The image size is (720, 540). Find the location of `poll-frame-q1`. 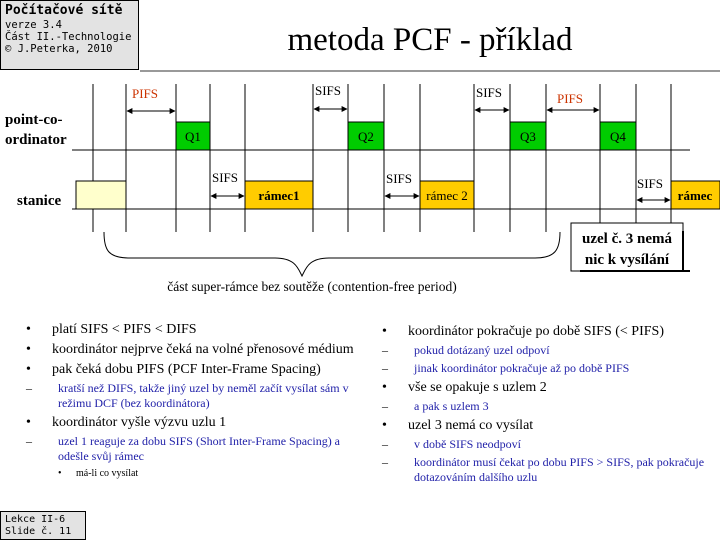

poll-frame-q1 is located at coordinates (193, 136).